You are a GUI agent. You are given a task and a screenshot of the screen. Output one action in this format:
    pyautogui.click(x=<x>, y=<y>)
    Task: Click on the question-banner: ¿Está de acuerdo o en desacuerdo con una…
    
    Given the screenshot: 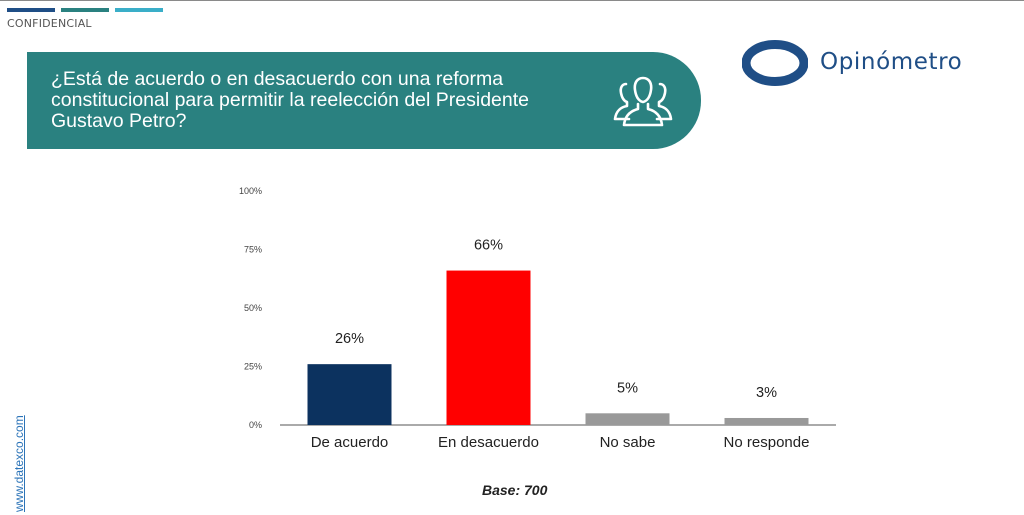 What is the action you would take?
    pyautogui.click(x=364, y=100)
    